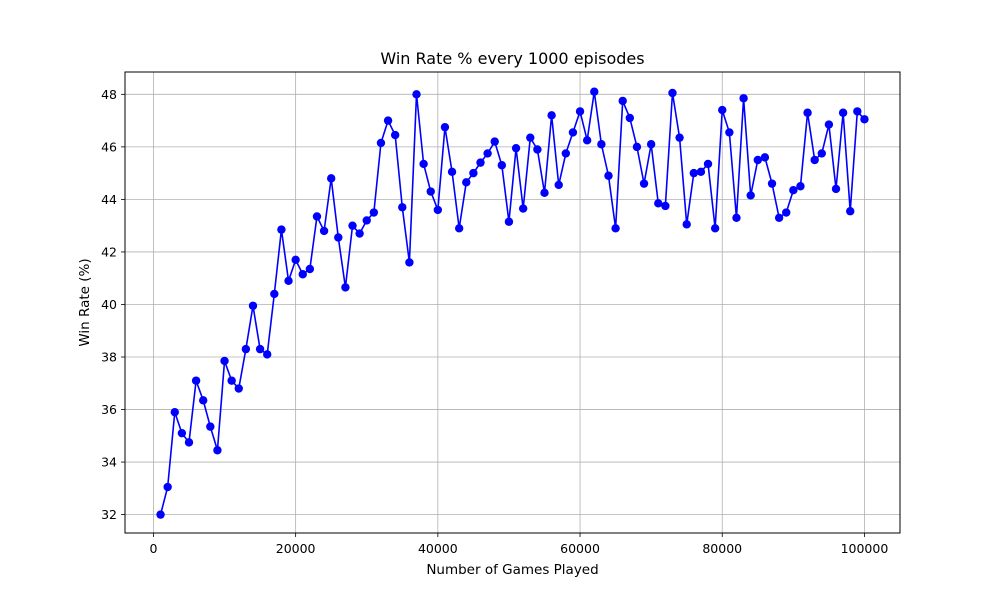  Describe the element at coordinates (109, 251) in the screenshot. I see `y-tick-label: 42` at that location.